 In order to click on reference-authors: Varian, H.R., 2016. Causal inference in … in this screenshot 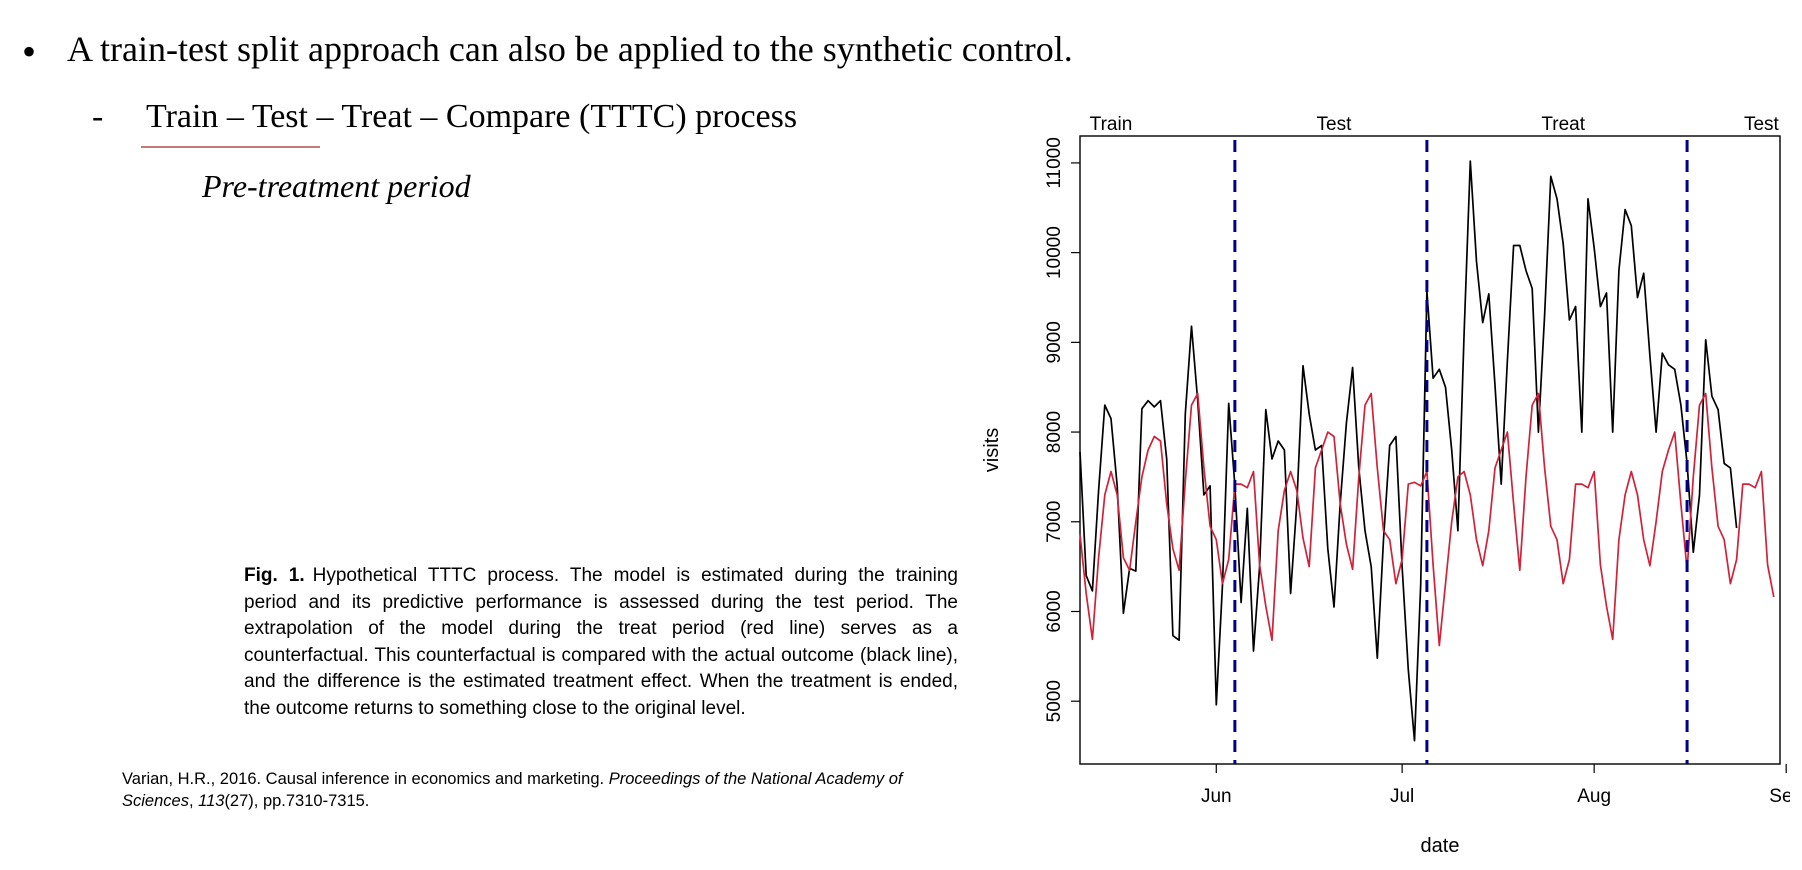, I will do `click(365, 779)`.